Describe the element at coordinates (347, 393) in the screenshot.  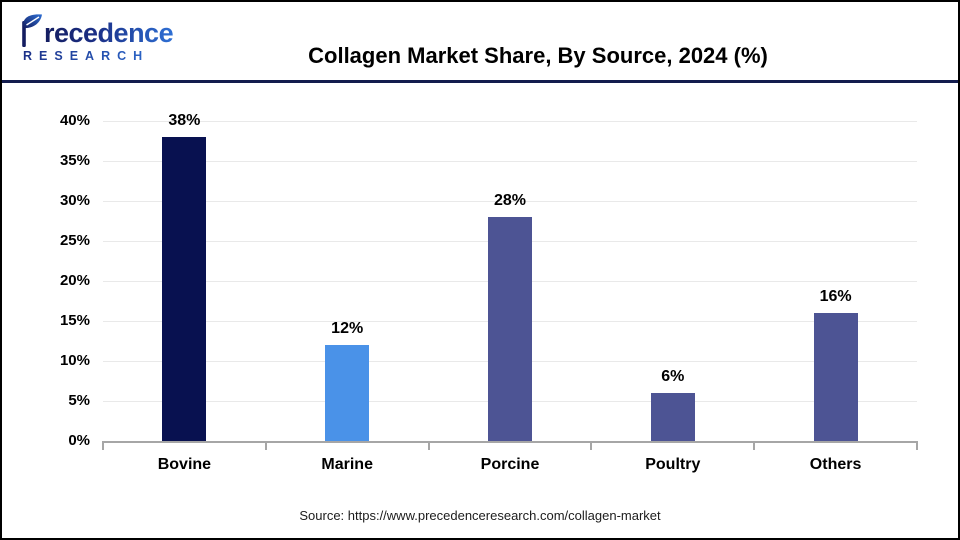
I see `bar-marine` at that location.